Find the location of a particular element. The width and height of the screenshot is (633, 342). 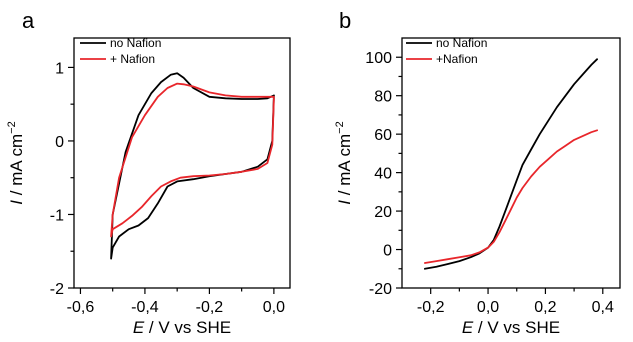

y-tick-label: -20 is located at coordinates (380, 289).